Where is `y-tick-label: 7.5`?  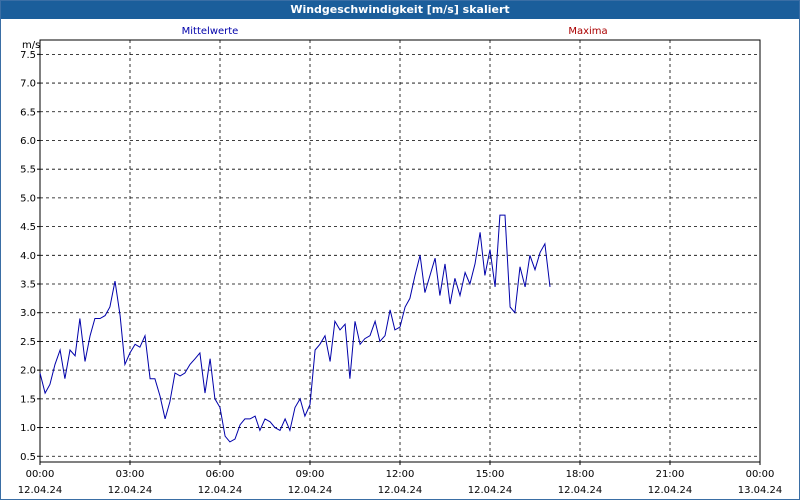
y-tick-label: 7.5 is located at coordinates (28, 55).